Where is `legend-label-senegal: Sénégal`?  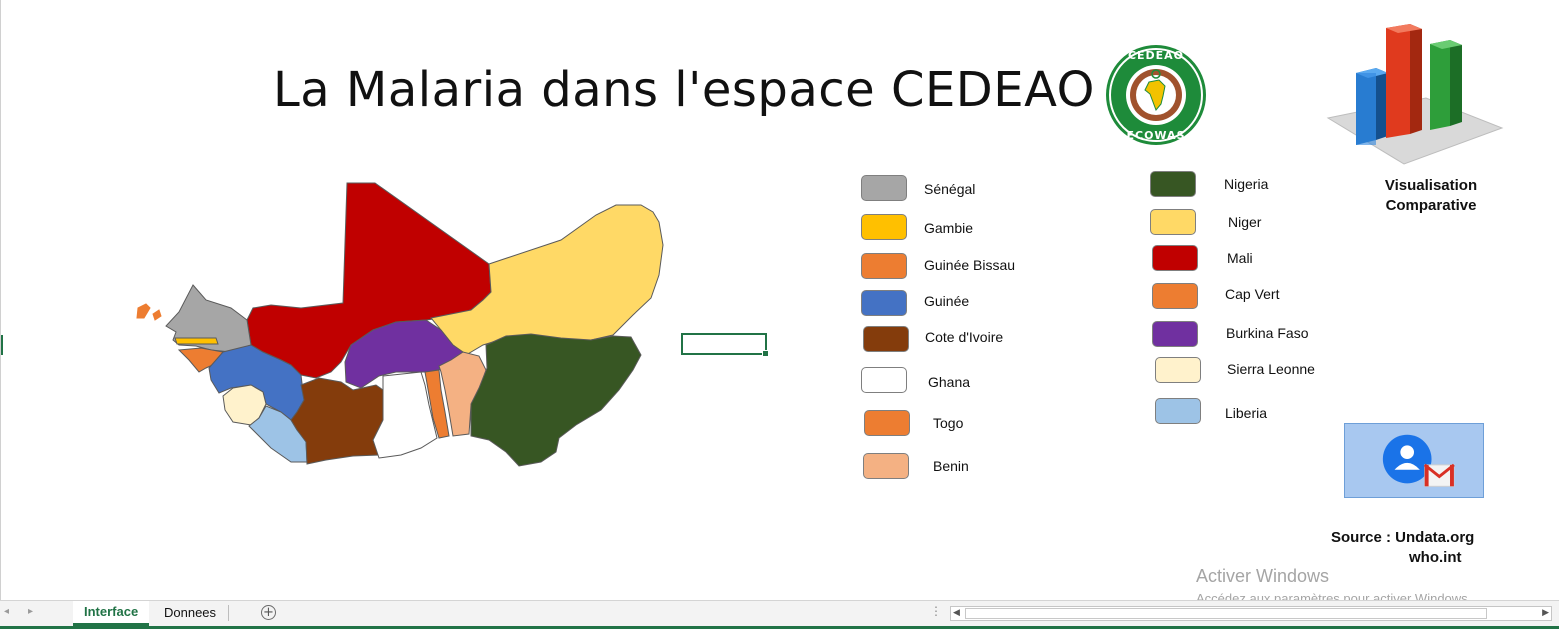
legend-label-senegal: Sénégal is located at coordinates (950, 189).